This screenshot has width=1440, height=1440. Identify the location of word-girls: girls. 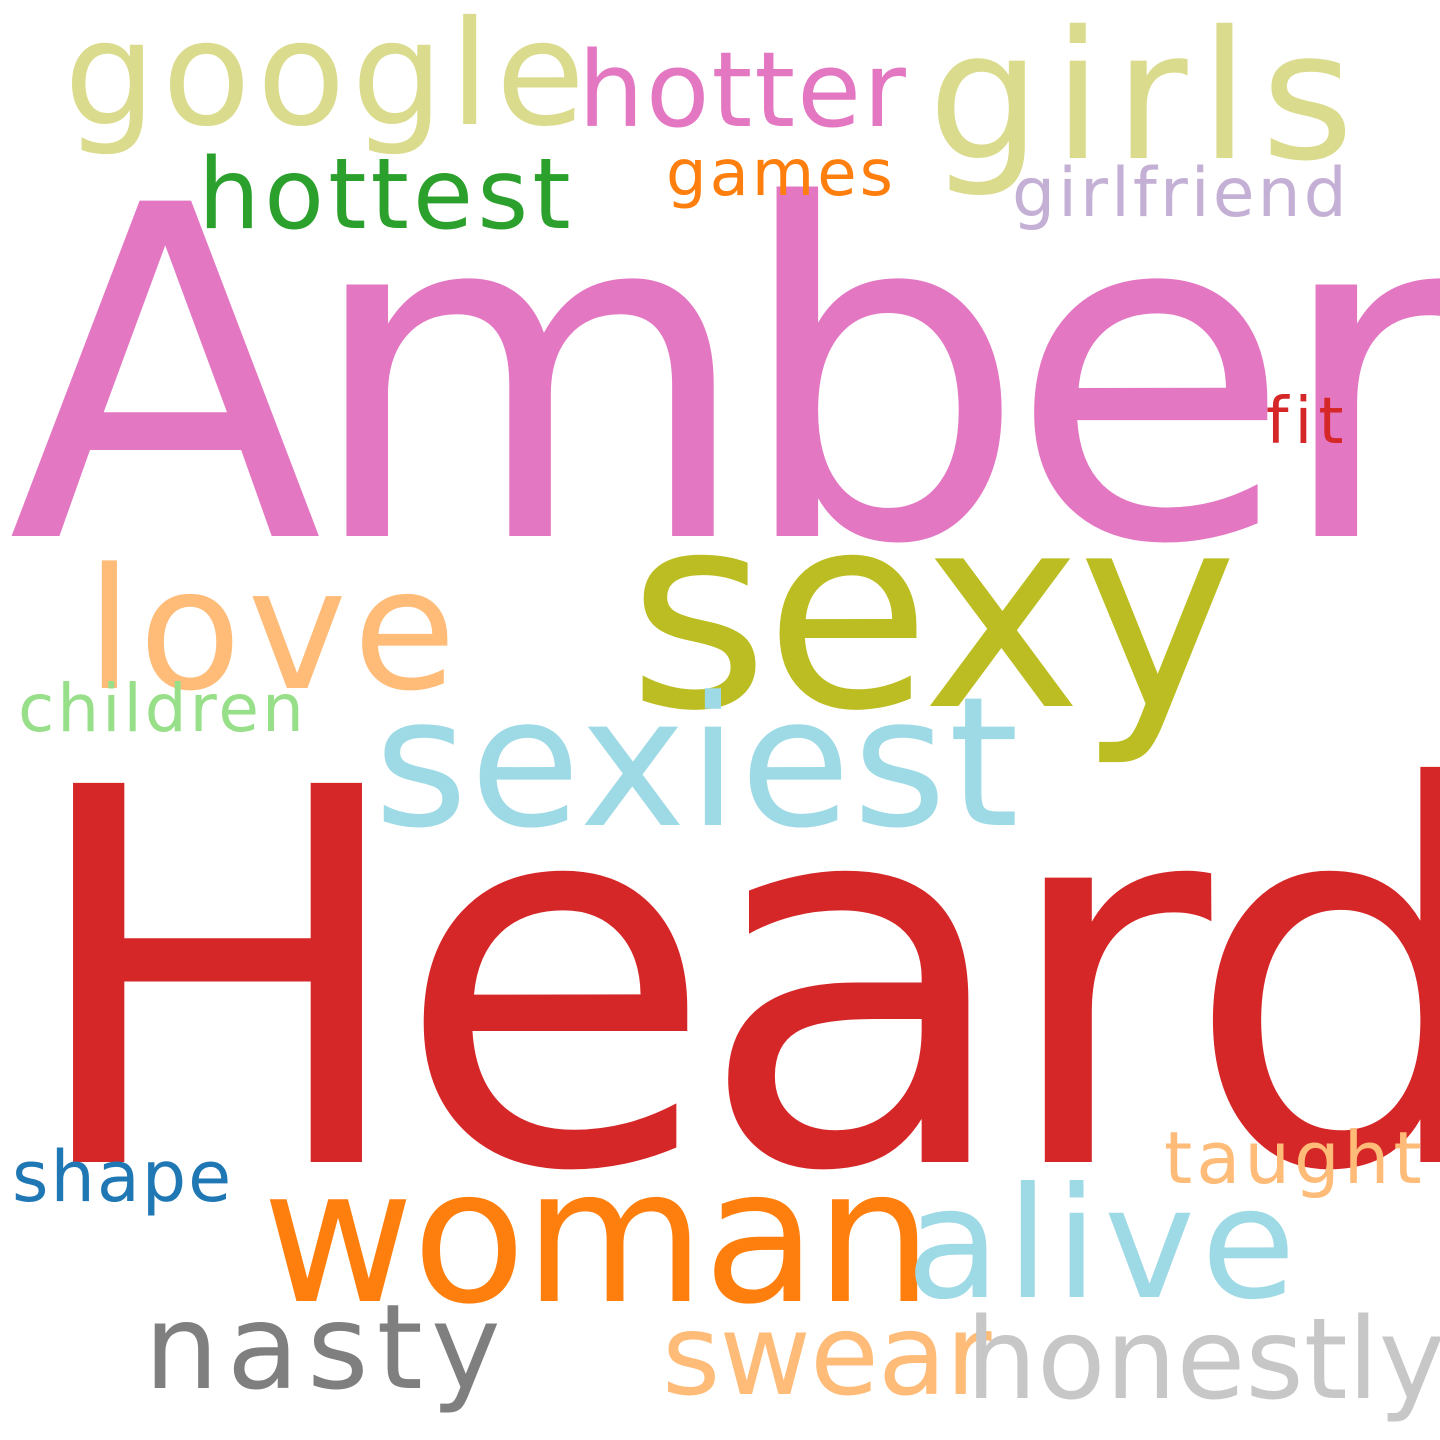
(1147, 100).